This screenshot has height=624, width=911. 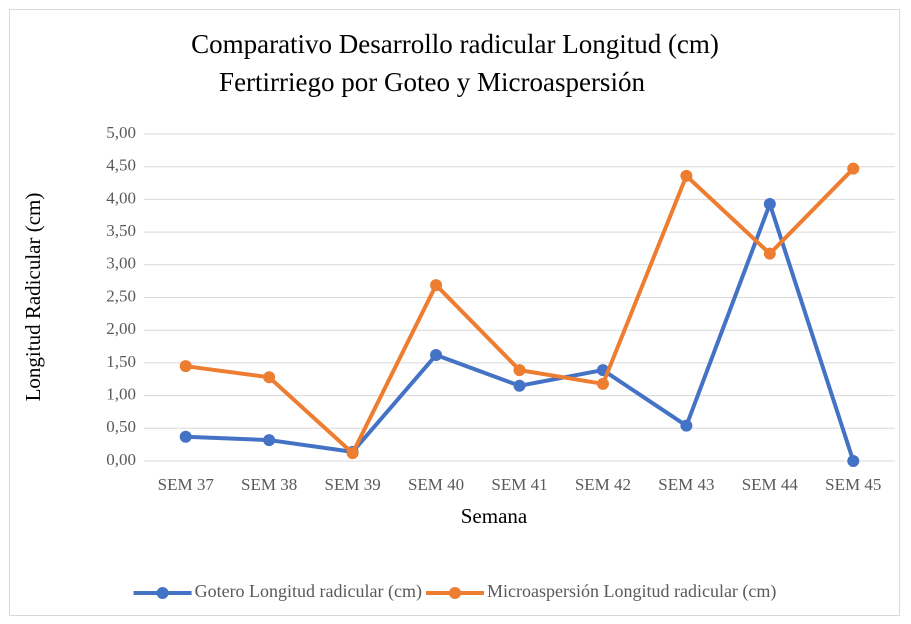 What do you see at coordinates (269, 484) in the screenshot?
I see `x-tick-label: SEM 38` at bounding box center [269, 484].